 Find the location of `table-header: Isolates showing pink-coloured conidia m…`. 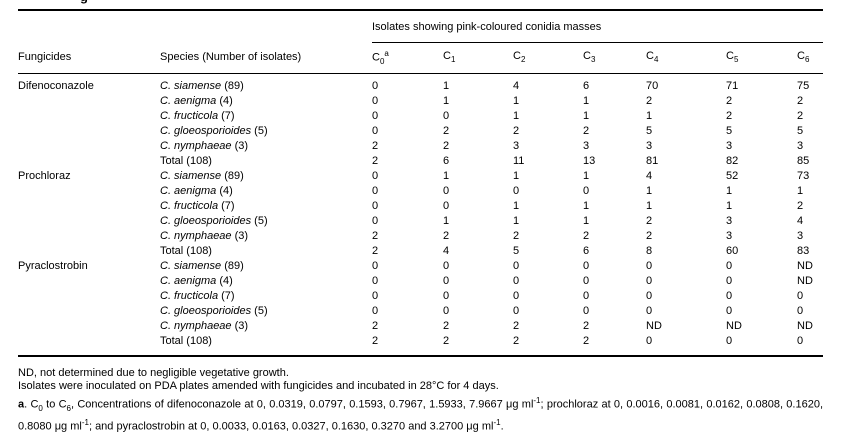

table-header: Isolates showing pink-coloured conidia m… is located at coordinates (421, 42).